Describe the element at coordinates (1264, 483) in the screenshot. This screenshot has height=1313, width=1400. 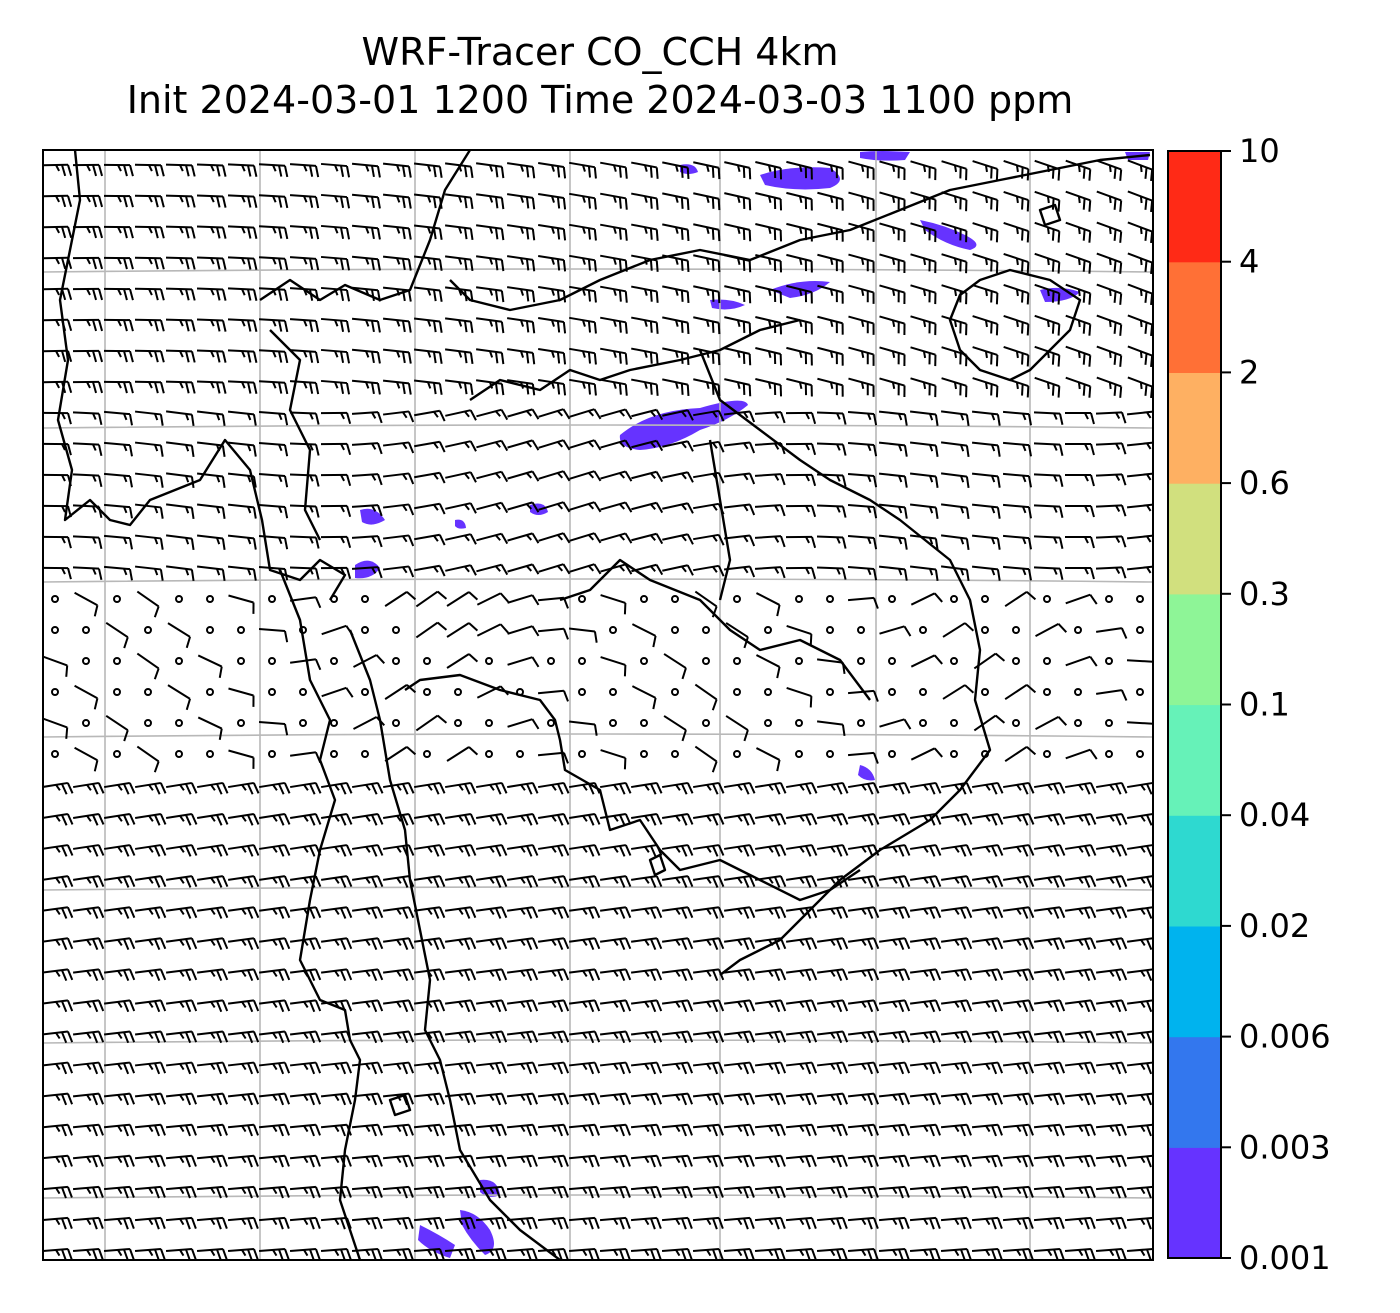
I see `colorbar-tick-label: 0.6` at that location.